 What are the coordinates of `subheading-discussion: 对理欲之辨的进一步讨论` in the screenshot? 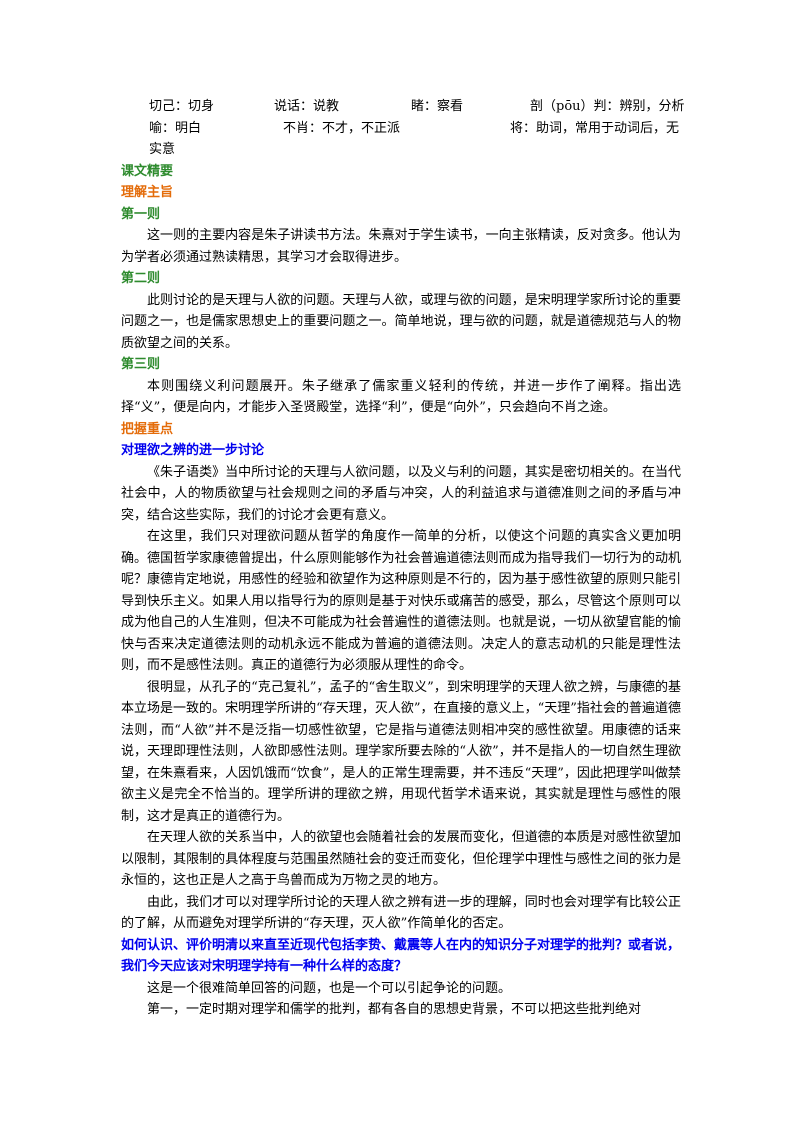 It's located at (193, 450).